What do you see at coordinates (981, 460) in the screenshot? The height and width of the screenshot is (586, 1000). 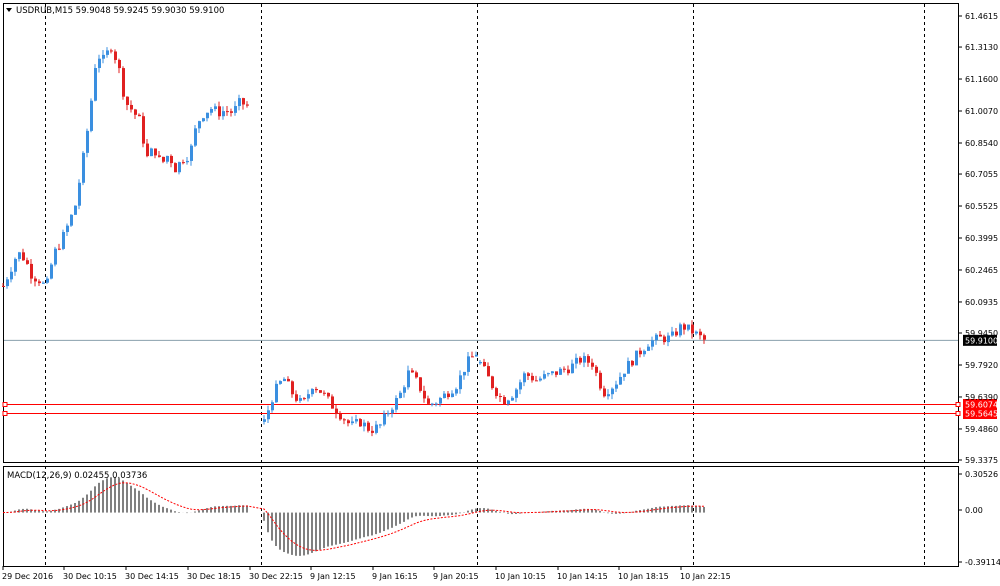 I see `price-axis-label: 59.3375` at bounding box center [981, 460].